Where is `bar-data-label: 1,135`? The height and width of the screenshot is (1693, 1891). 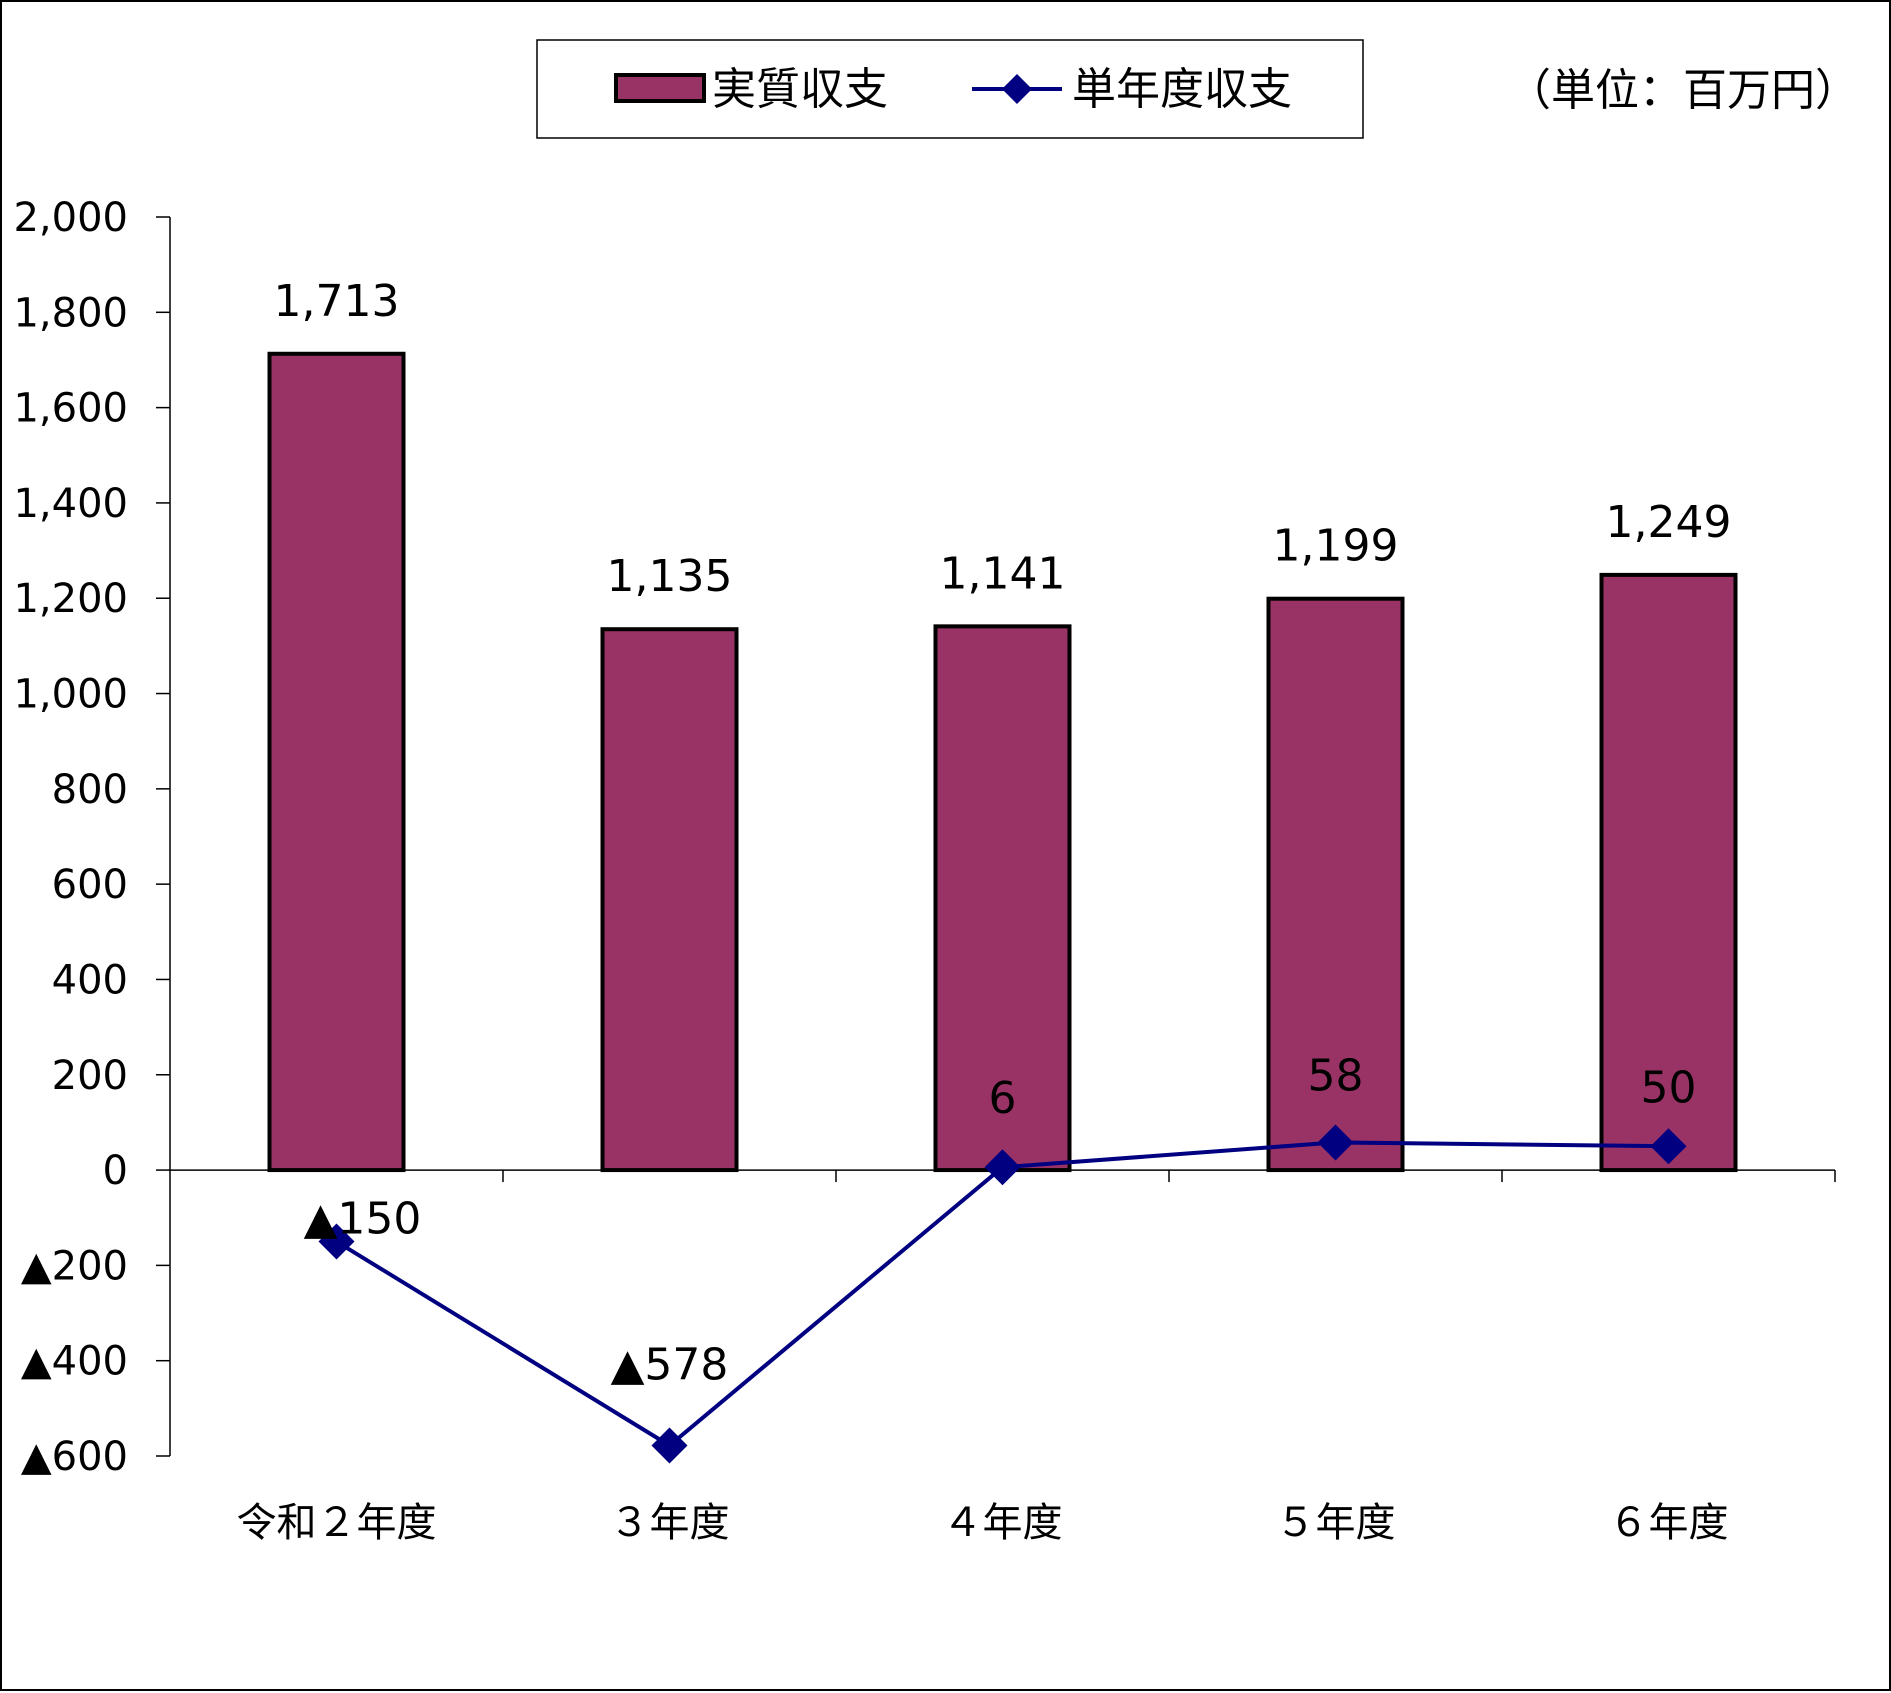
bar-data-label: 1,135 is located at coordinates (670, 576).